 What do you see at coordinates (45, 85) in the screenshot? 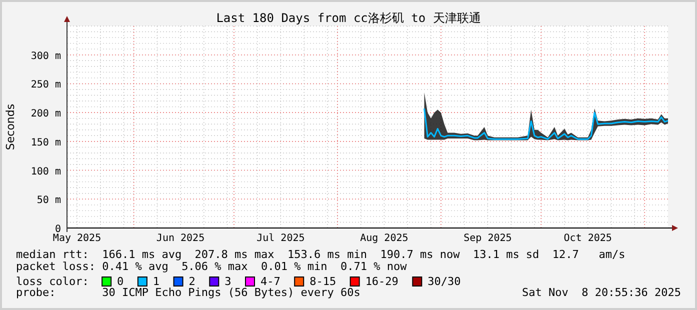
I see `y-tick-label: 250 m` at bounding box center [45, 85].